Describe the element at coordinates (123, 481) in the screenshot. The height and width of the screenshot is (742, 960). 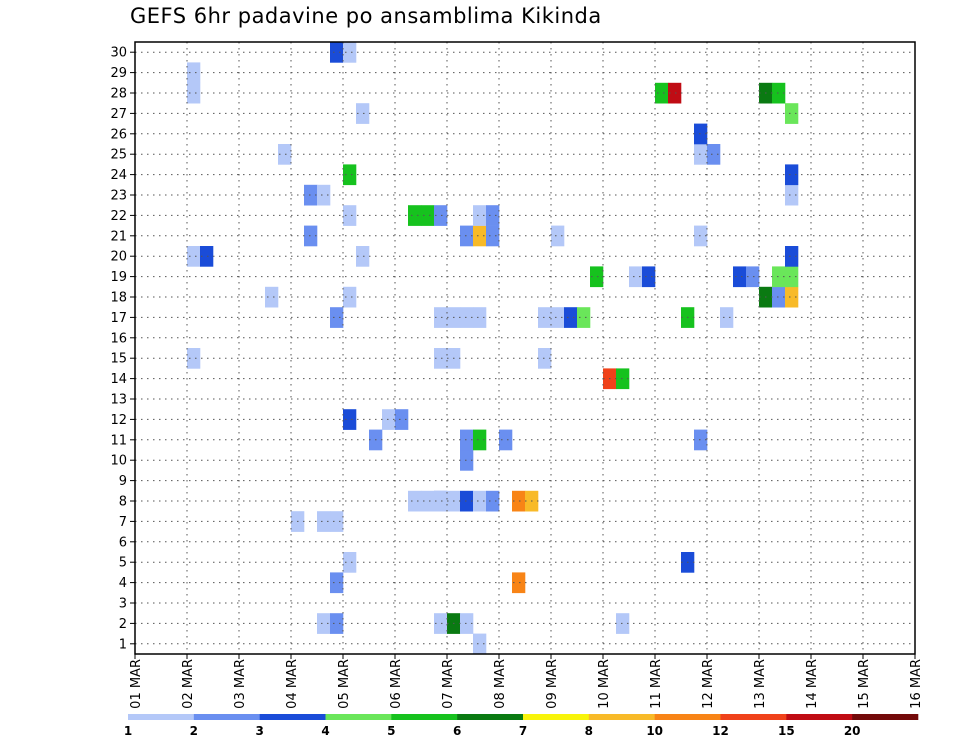
I see `y-tick-label: 9` at that location.